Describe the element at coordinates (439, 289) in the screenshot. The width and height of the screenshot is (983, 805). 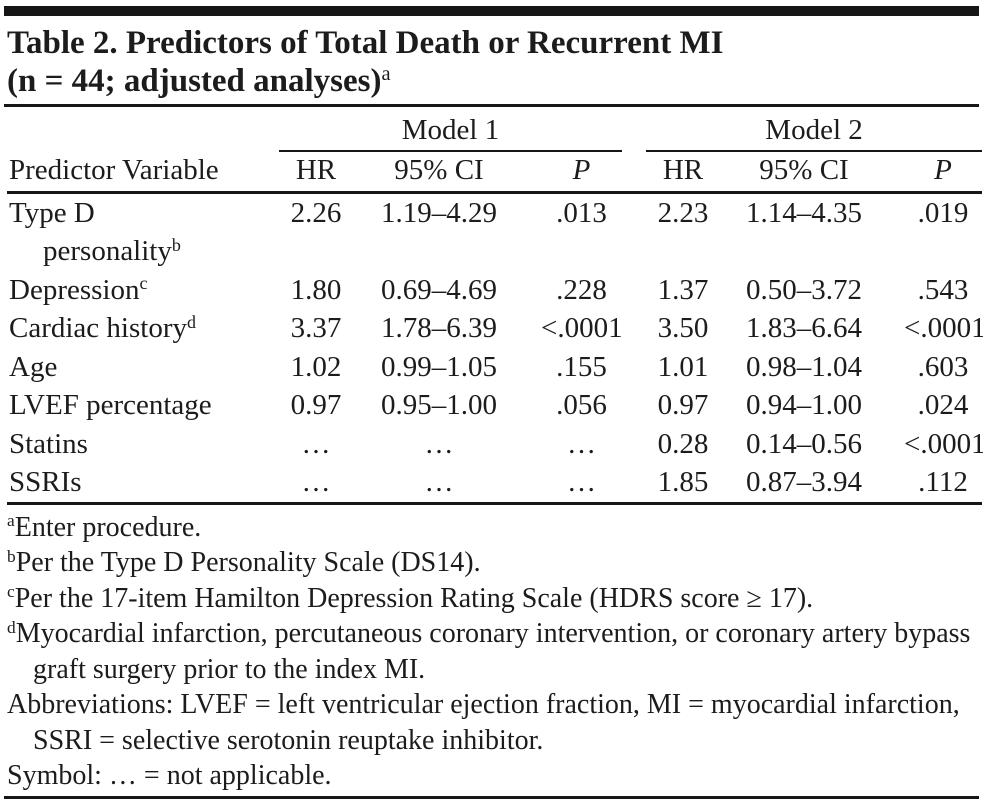
I see `cell-m1-ci: 0.69–4.69` at that location.